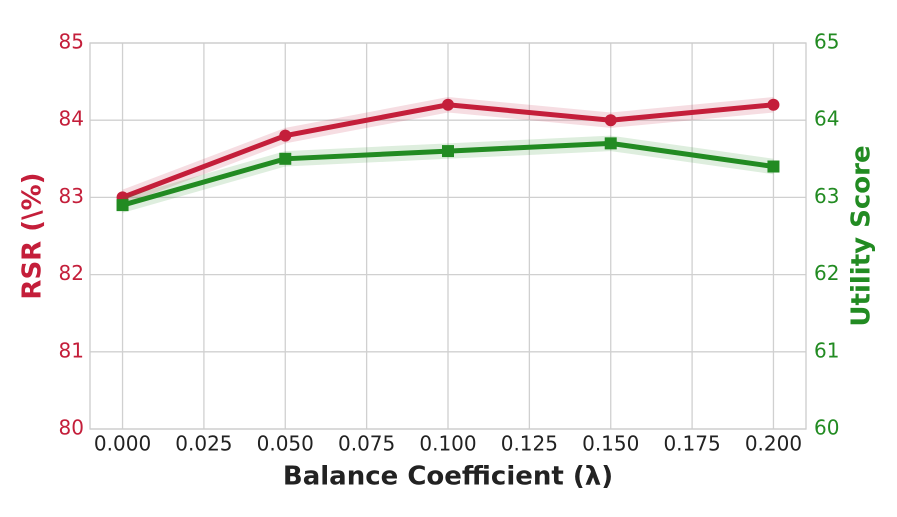  Describe the element at coordinates (366, 444) in the screenshot. I see `x-tick-label: 0.075` at that location.